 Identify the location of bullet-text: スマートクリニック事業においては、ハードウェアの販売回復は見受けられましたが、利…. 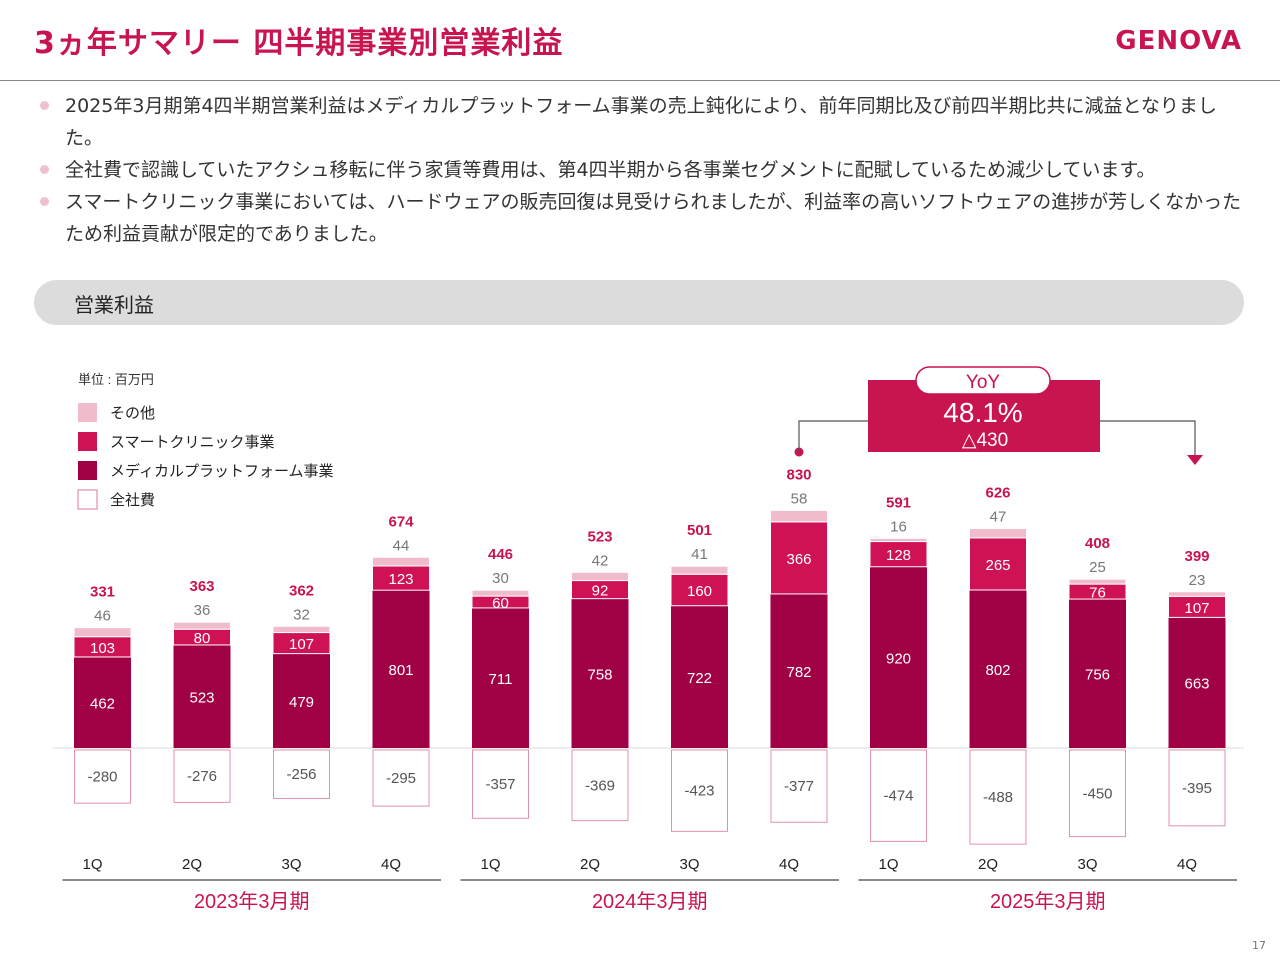
(653, 218).